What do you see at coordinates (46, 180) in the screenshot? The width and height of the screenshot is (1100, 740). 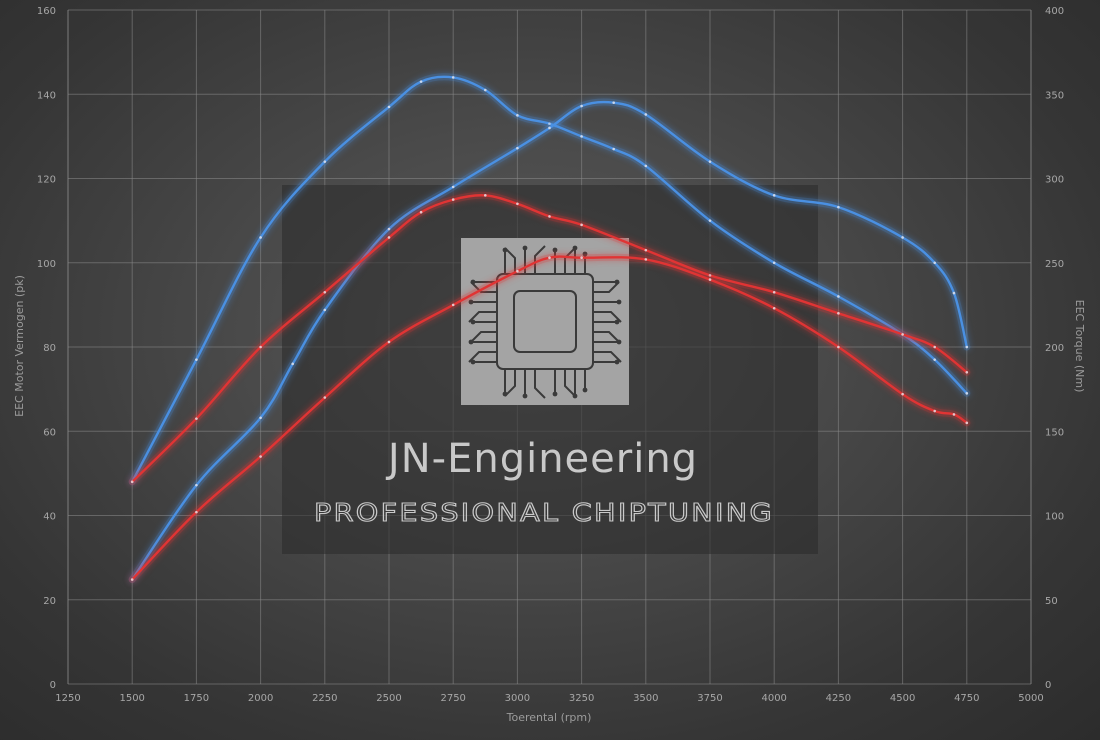 I see `y-left-tick-label: 120` at bounding box center [46, 180].